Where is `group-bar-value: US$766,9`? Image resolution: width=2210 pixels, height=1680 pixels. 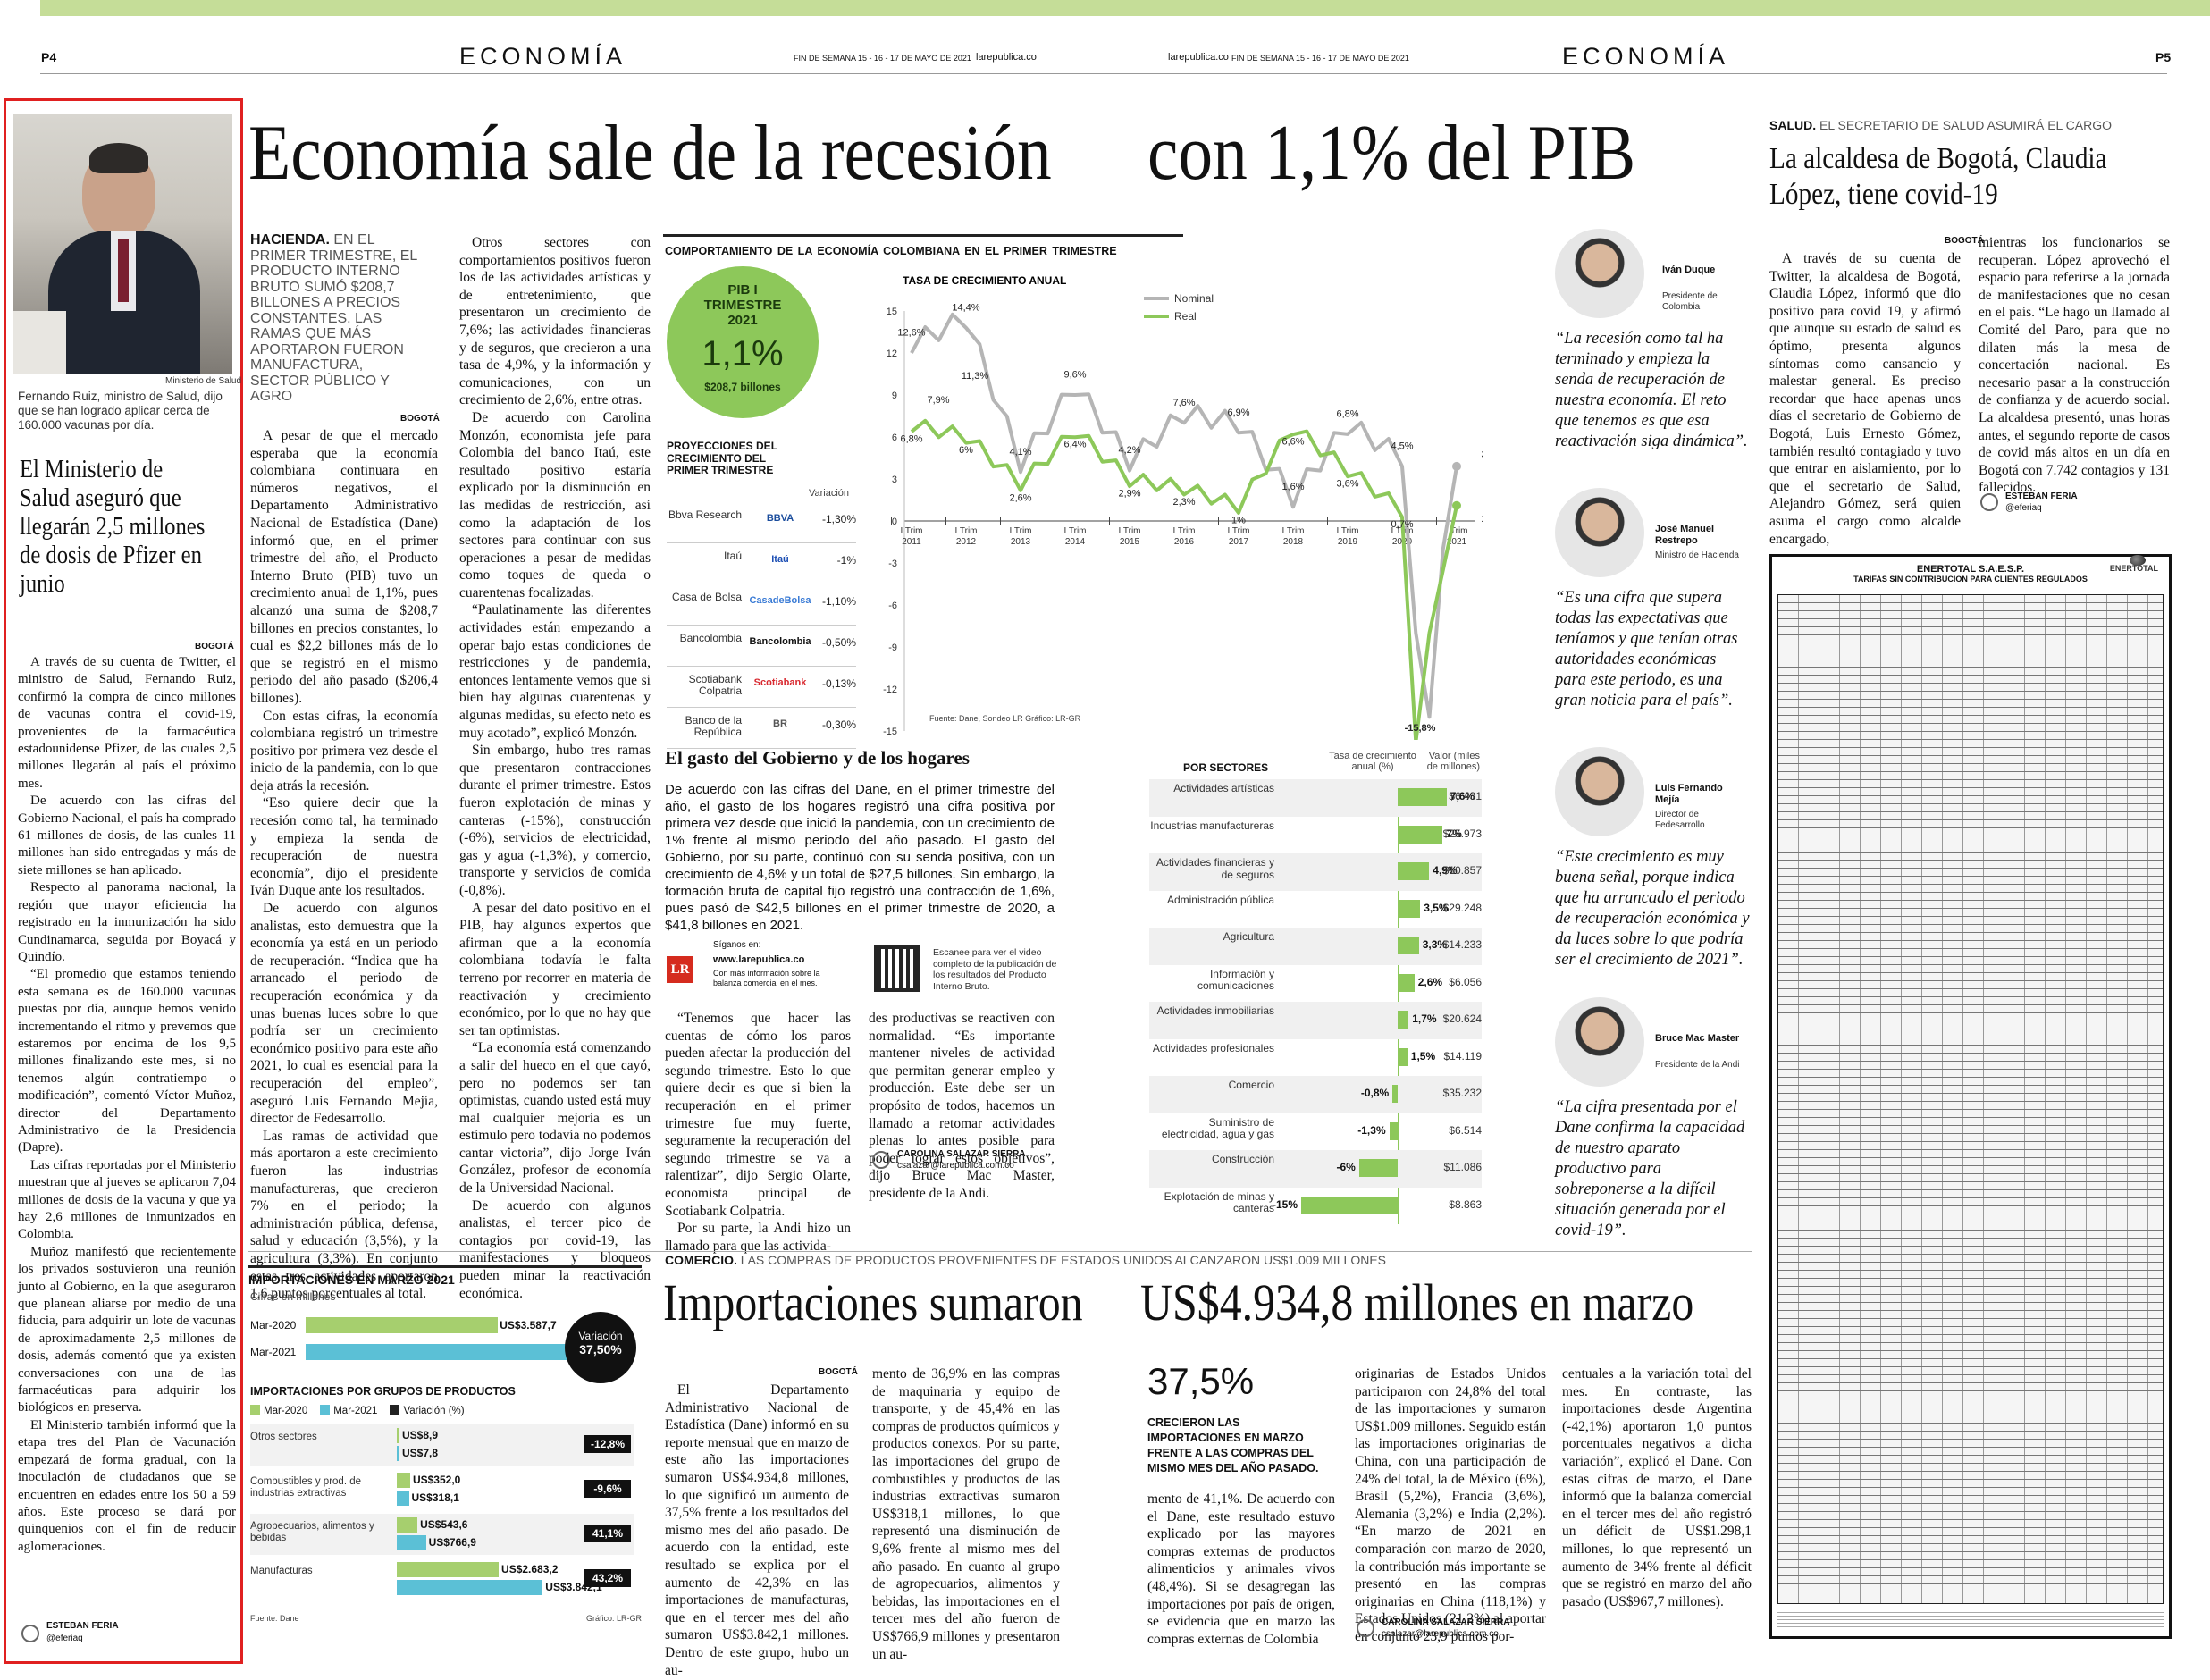 group-bar-value: US$766,9 is located at coordinates (452, 1542).